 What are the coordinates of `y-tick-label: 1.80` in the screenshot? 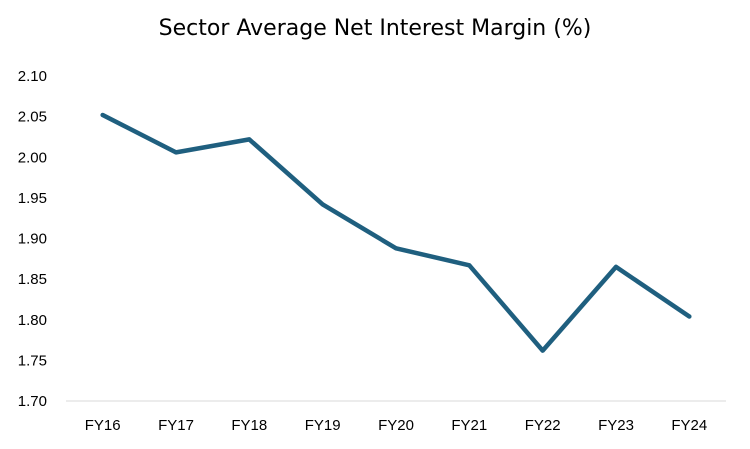 It's located at (32, 320).